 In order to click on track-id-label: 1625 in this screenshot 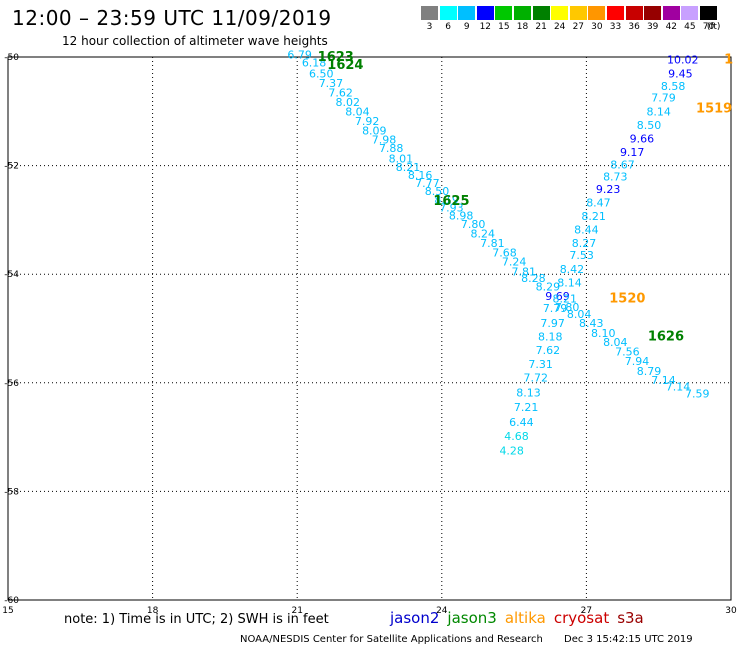, I will do `click(451, 201)`.